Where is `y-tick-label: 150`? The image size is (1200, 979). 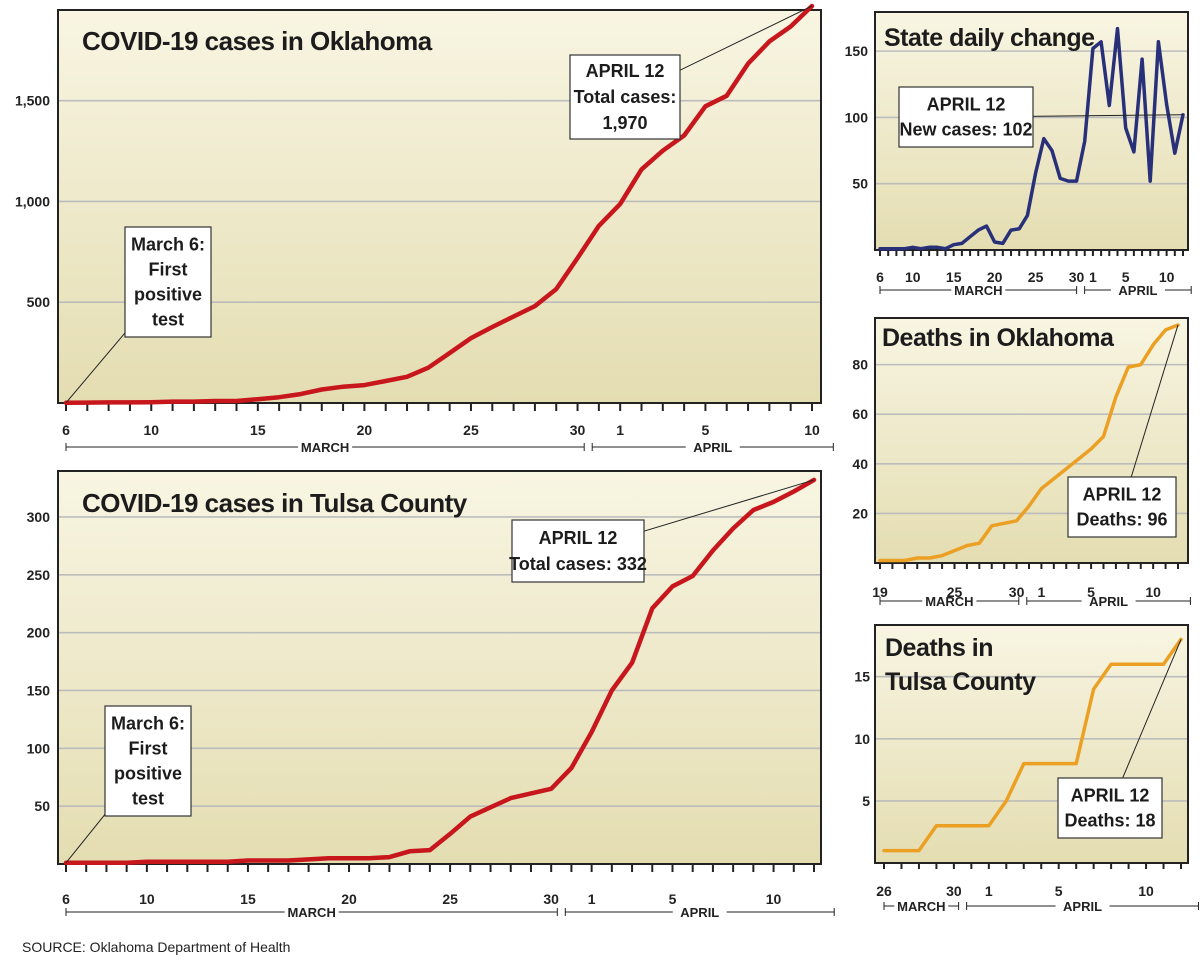
y-tick-label: 150 is located at coordinates (39, 690).